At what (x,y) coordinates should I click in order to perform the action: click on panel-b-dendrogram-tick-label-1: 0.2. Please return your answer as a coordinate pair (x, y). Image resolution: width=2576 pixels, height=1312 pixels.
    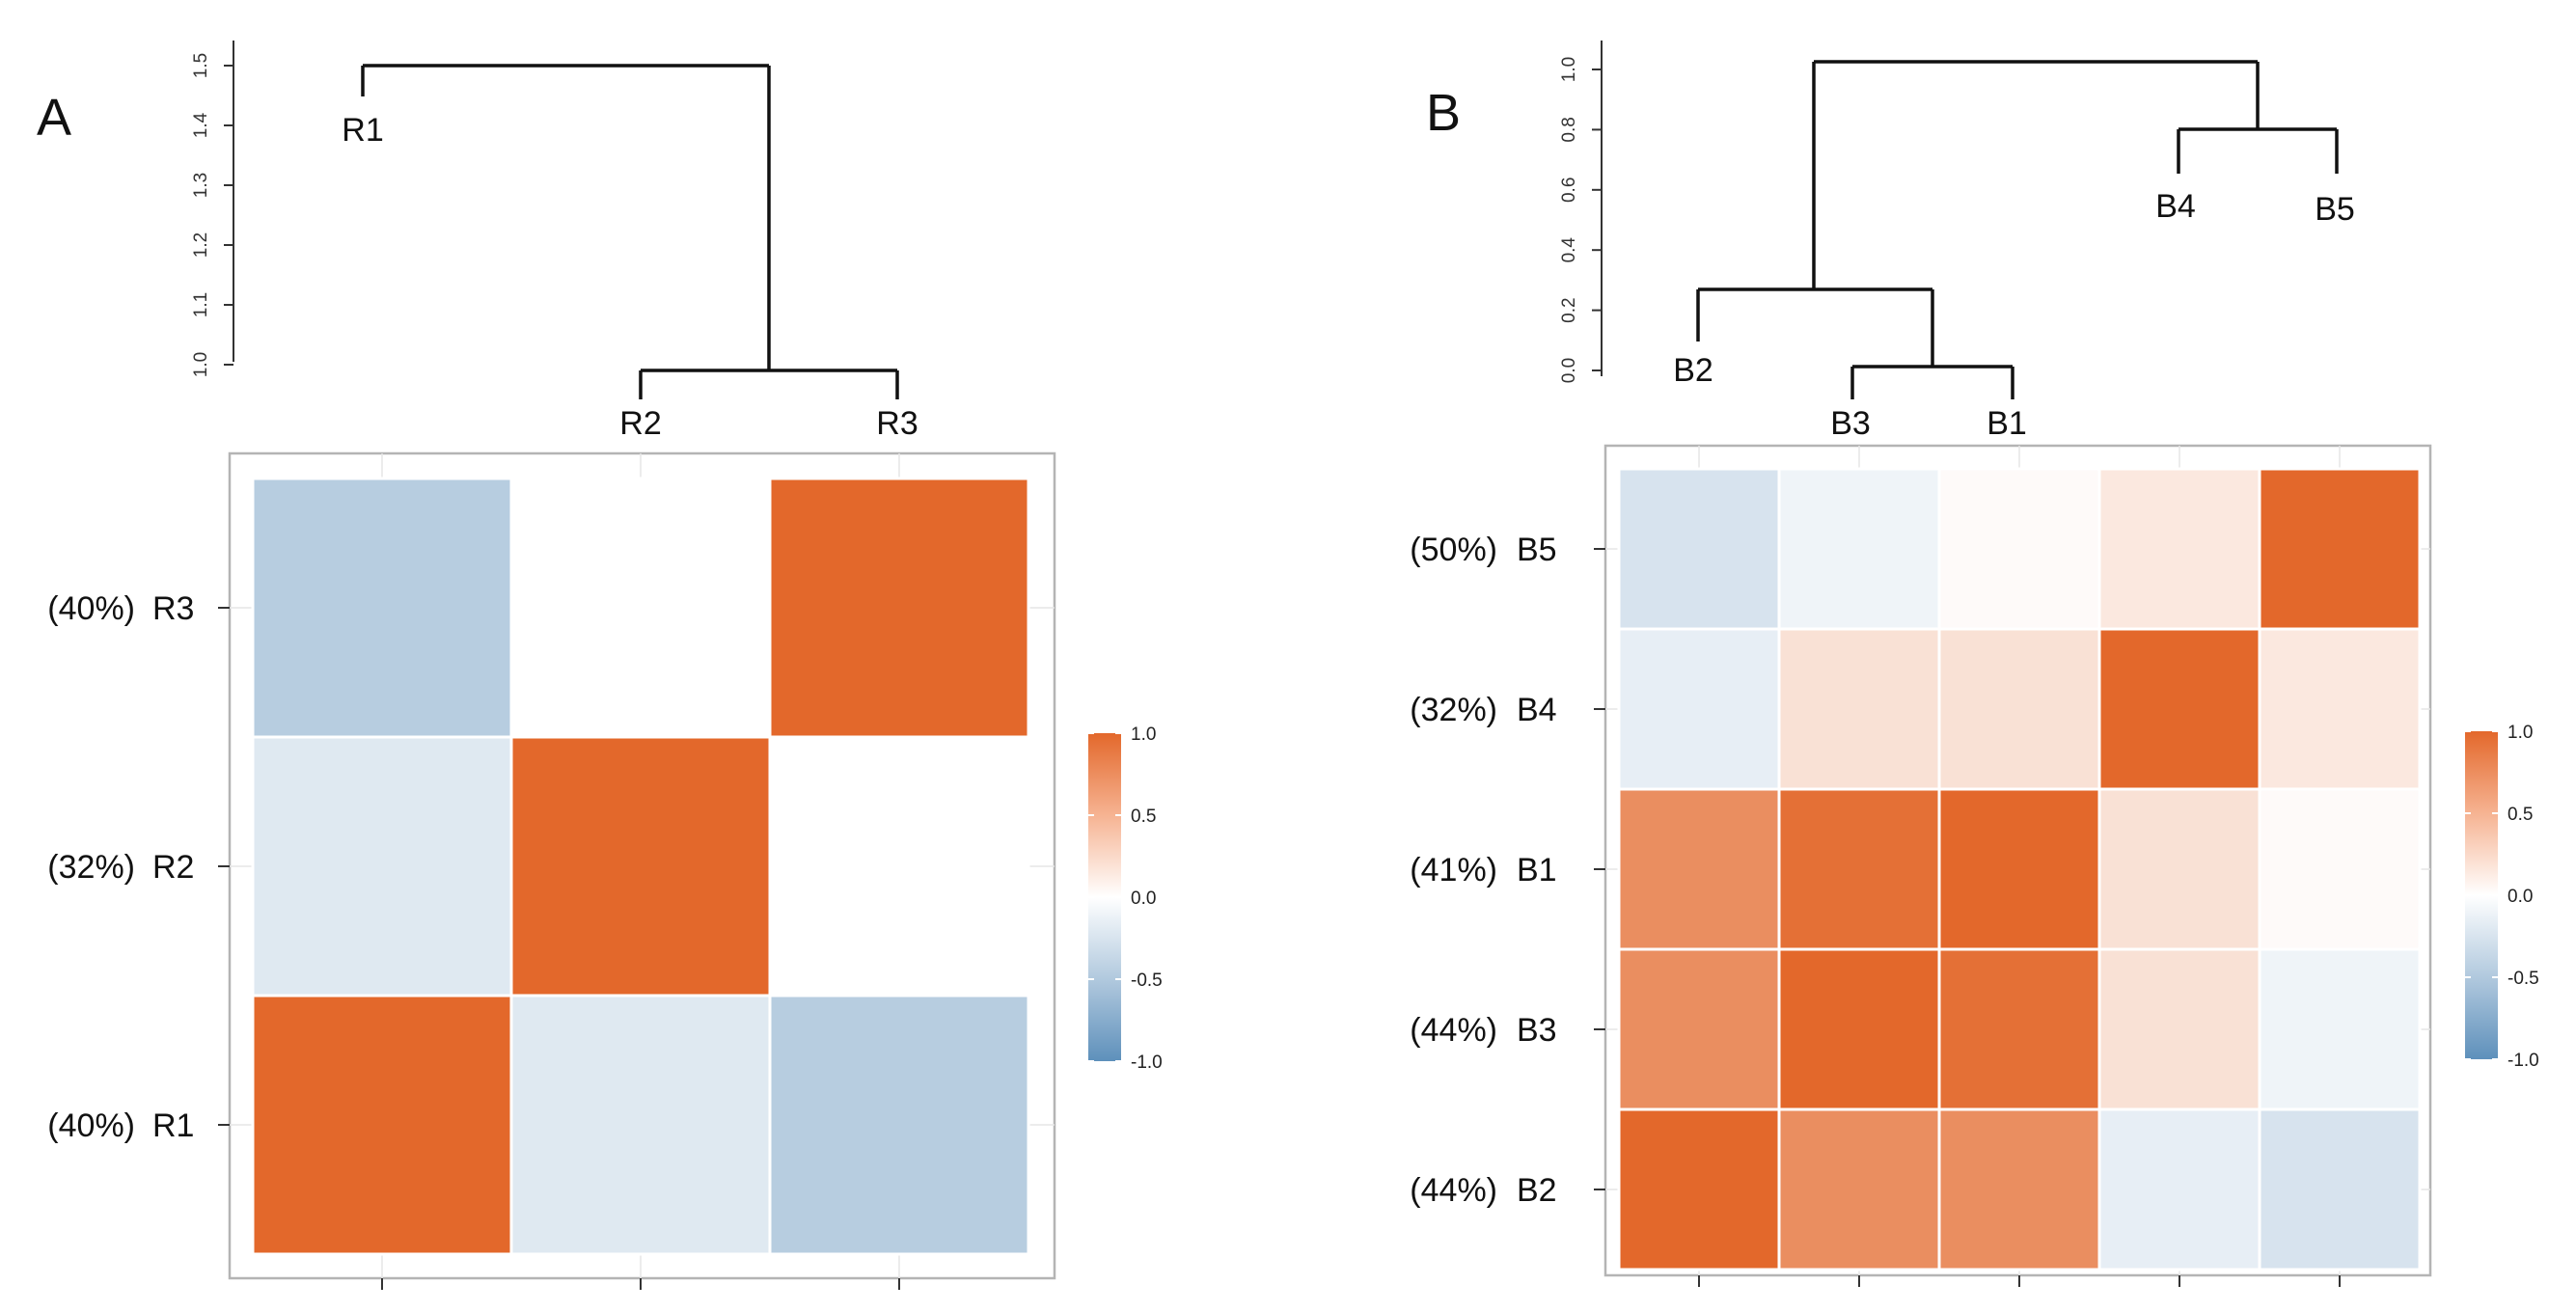
    Looking at the image, I should click on (1569, 309).